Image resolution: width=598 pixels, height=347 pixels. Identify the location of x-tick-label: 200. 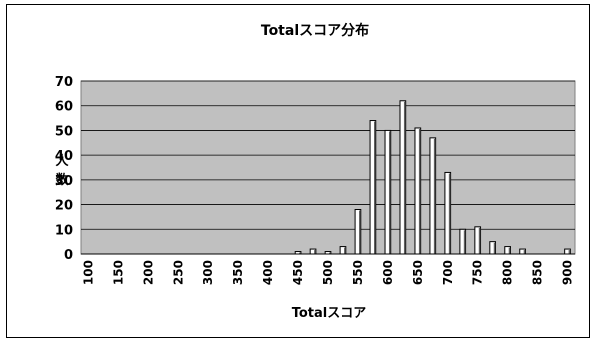
(148, 272).